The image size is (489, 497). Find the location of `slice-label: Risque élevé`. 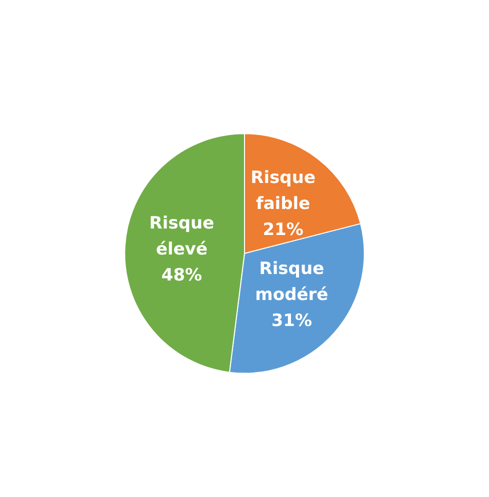

slice-label: Risque élevé is located at coordinates (181, 237).